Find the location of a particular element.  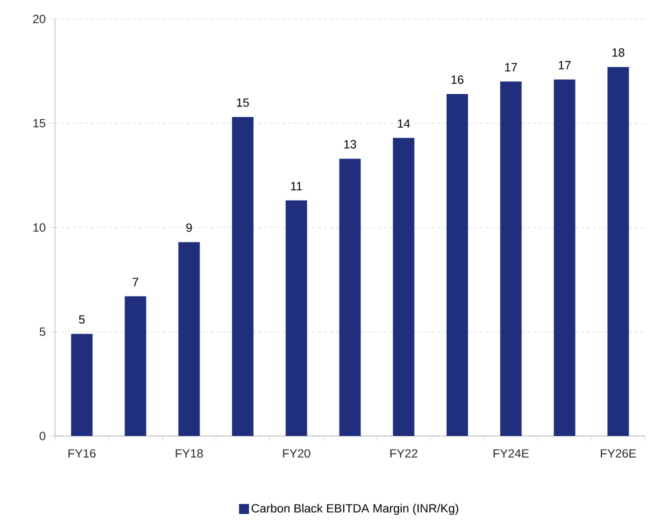

data-label: 5 is located at coordinates (81, 319).